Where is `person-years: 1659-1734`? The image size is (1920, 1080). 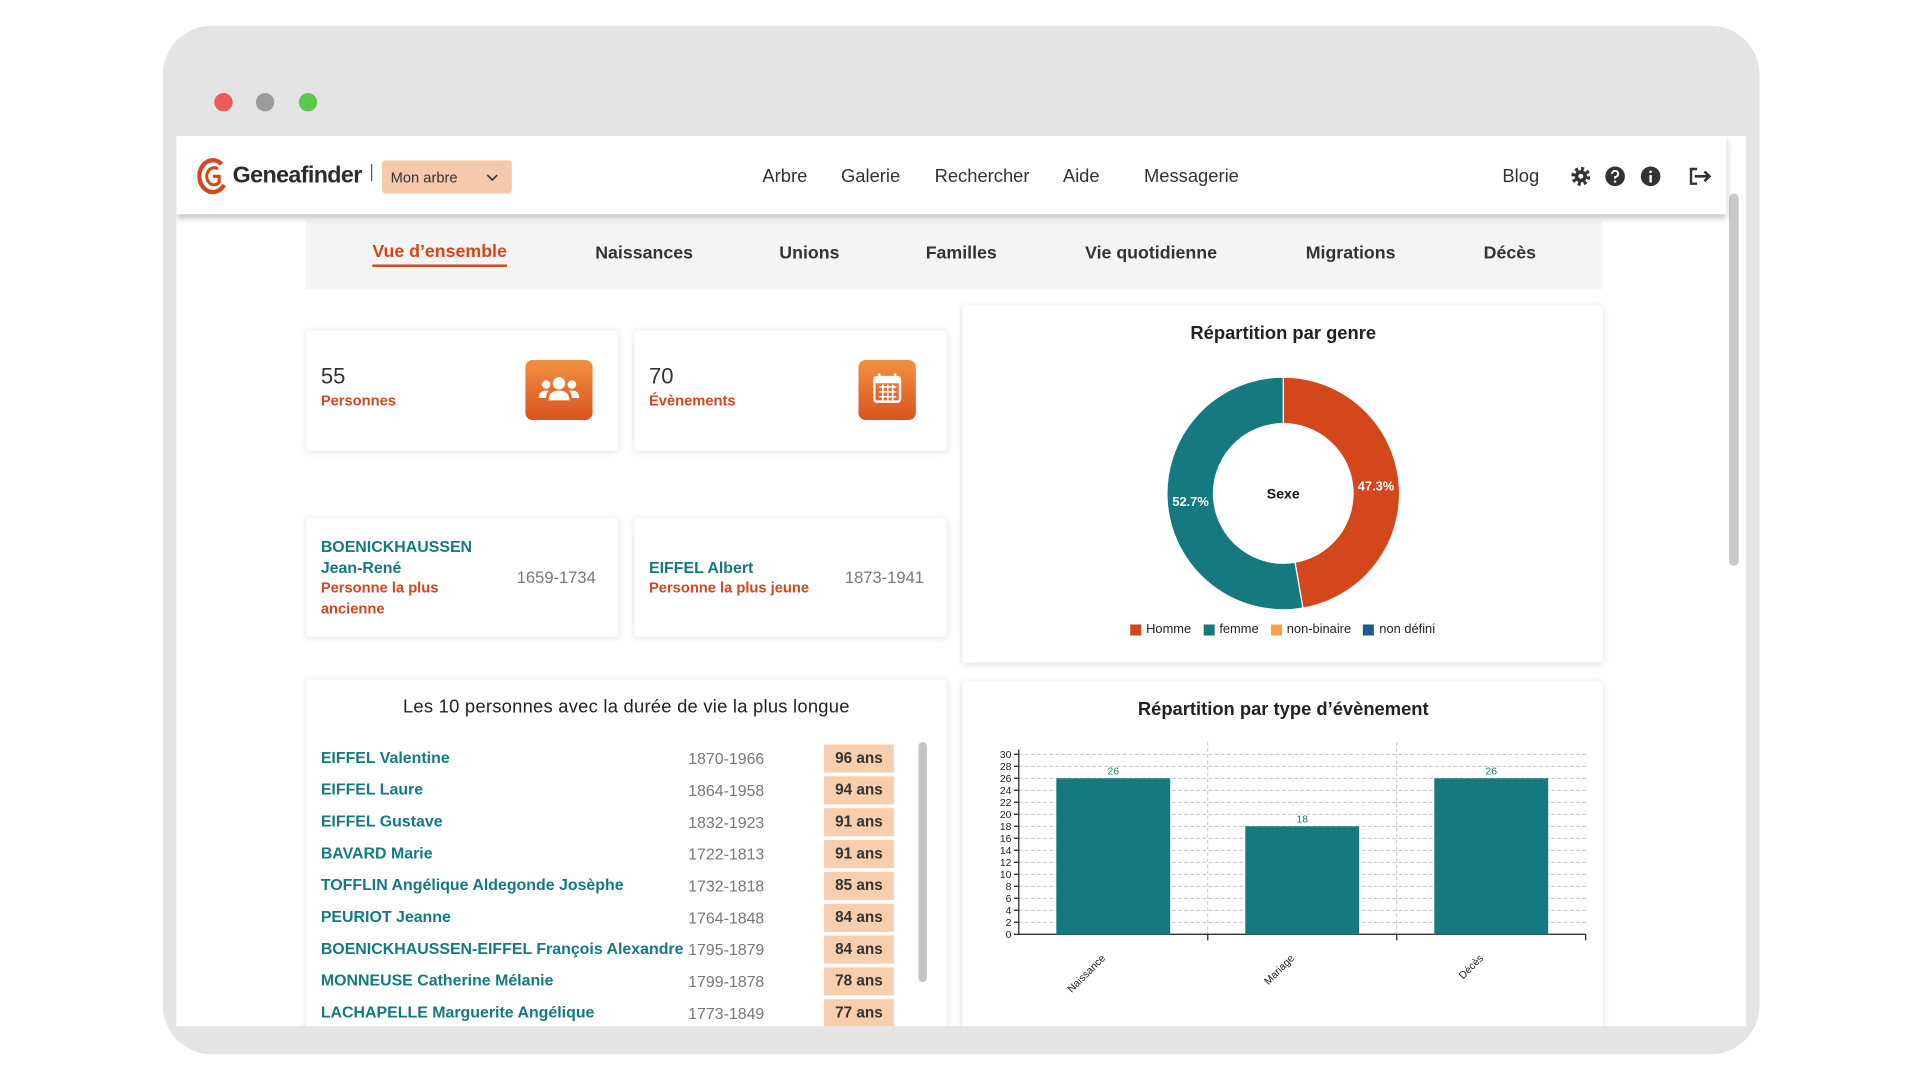
person-years: 1659-1734 is located at coordinates (556, 577).